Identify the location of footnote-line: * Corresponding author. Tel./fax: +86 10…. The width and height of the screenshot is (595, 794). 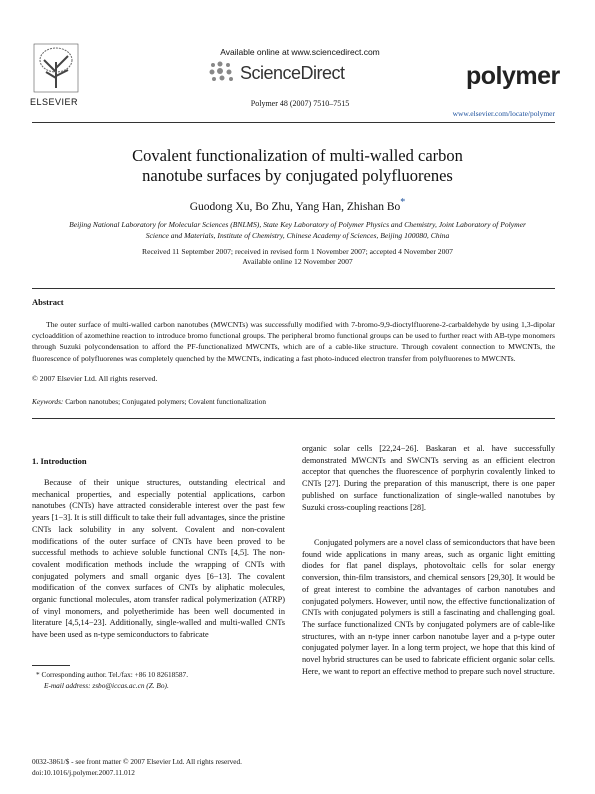
(112, 674).